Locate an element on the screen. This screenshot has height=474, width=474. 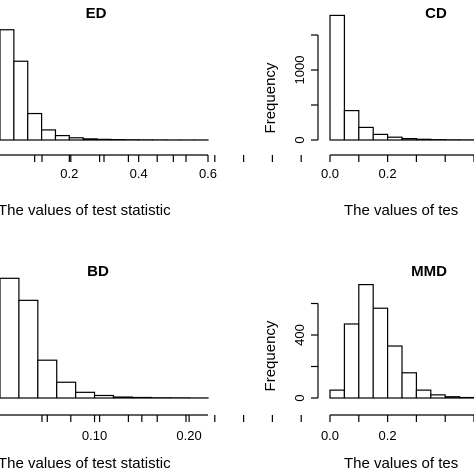
panel-title: CD is located at coordinates (436, 13).